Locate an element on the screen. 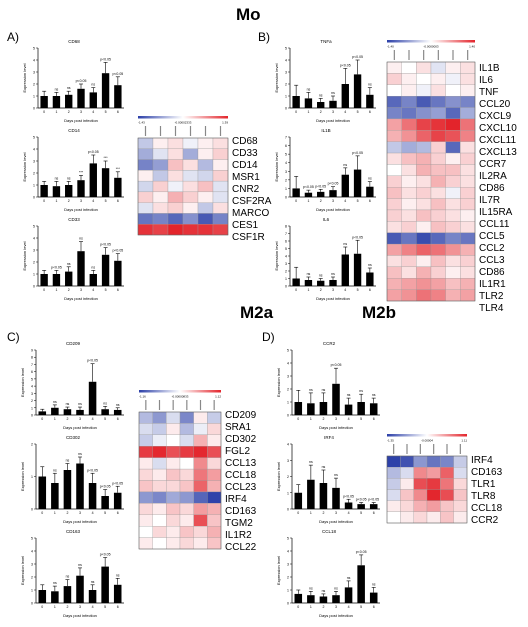 The height and width of the screenshot is (627, 528). gene-label: IL1R2 is located at coordinates (238, 535).